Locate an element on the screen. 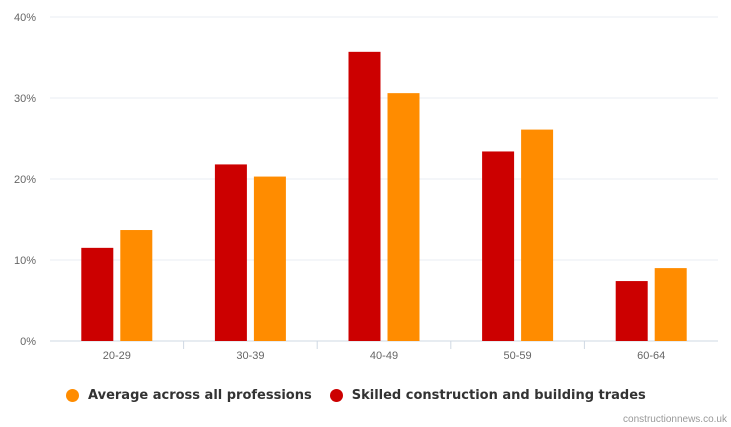 Image resolution: width=731 pixels, height=427 pixels. legend-item-average: Average across all professions is located at coordinates (189, 395).